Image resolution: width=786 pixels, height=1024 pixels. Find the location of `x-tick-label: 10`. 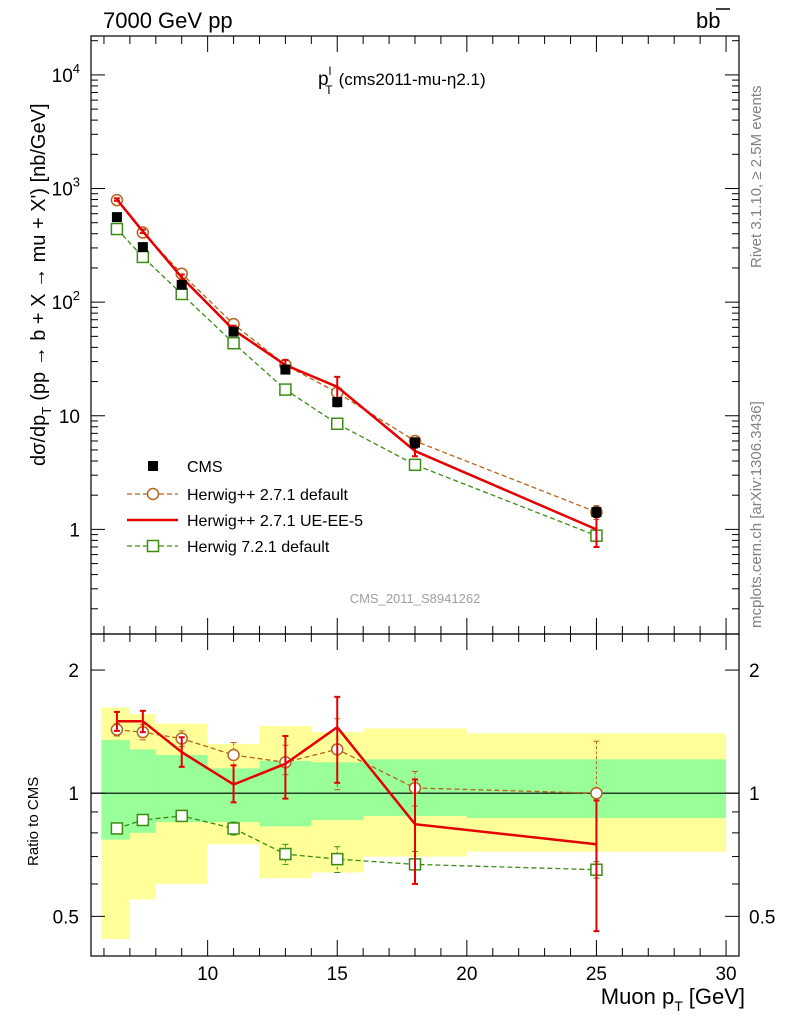

x-tick-label: 10 is located at coordinates (207, 974).